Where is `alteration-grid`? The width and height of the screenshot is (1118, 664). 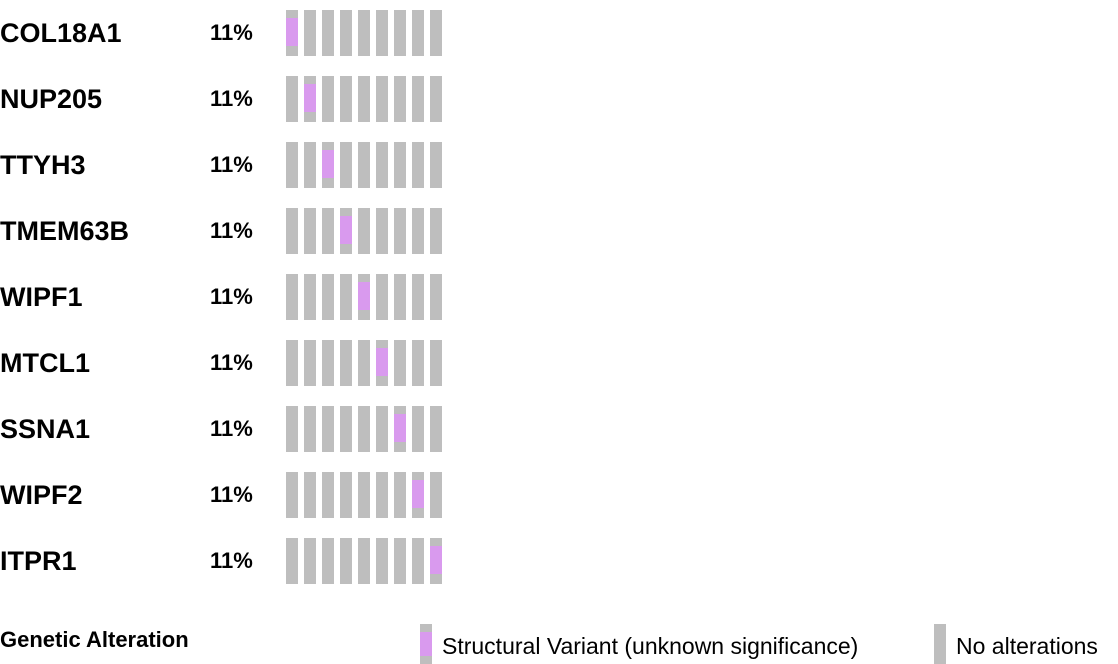 alteration-grid is located at coordinates (364, 297).